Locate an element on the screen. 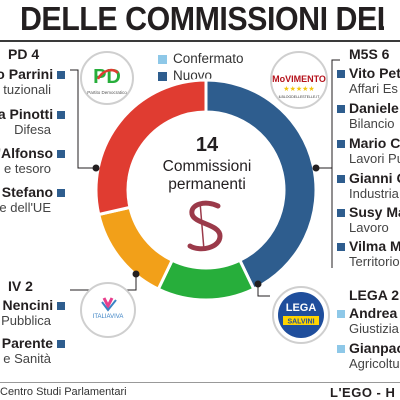 The height and width of the screenshot is (400, 400). iv-entry: a Parente e Sanità is located at coordinates (32, 350).